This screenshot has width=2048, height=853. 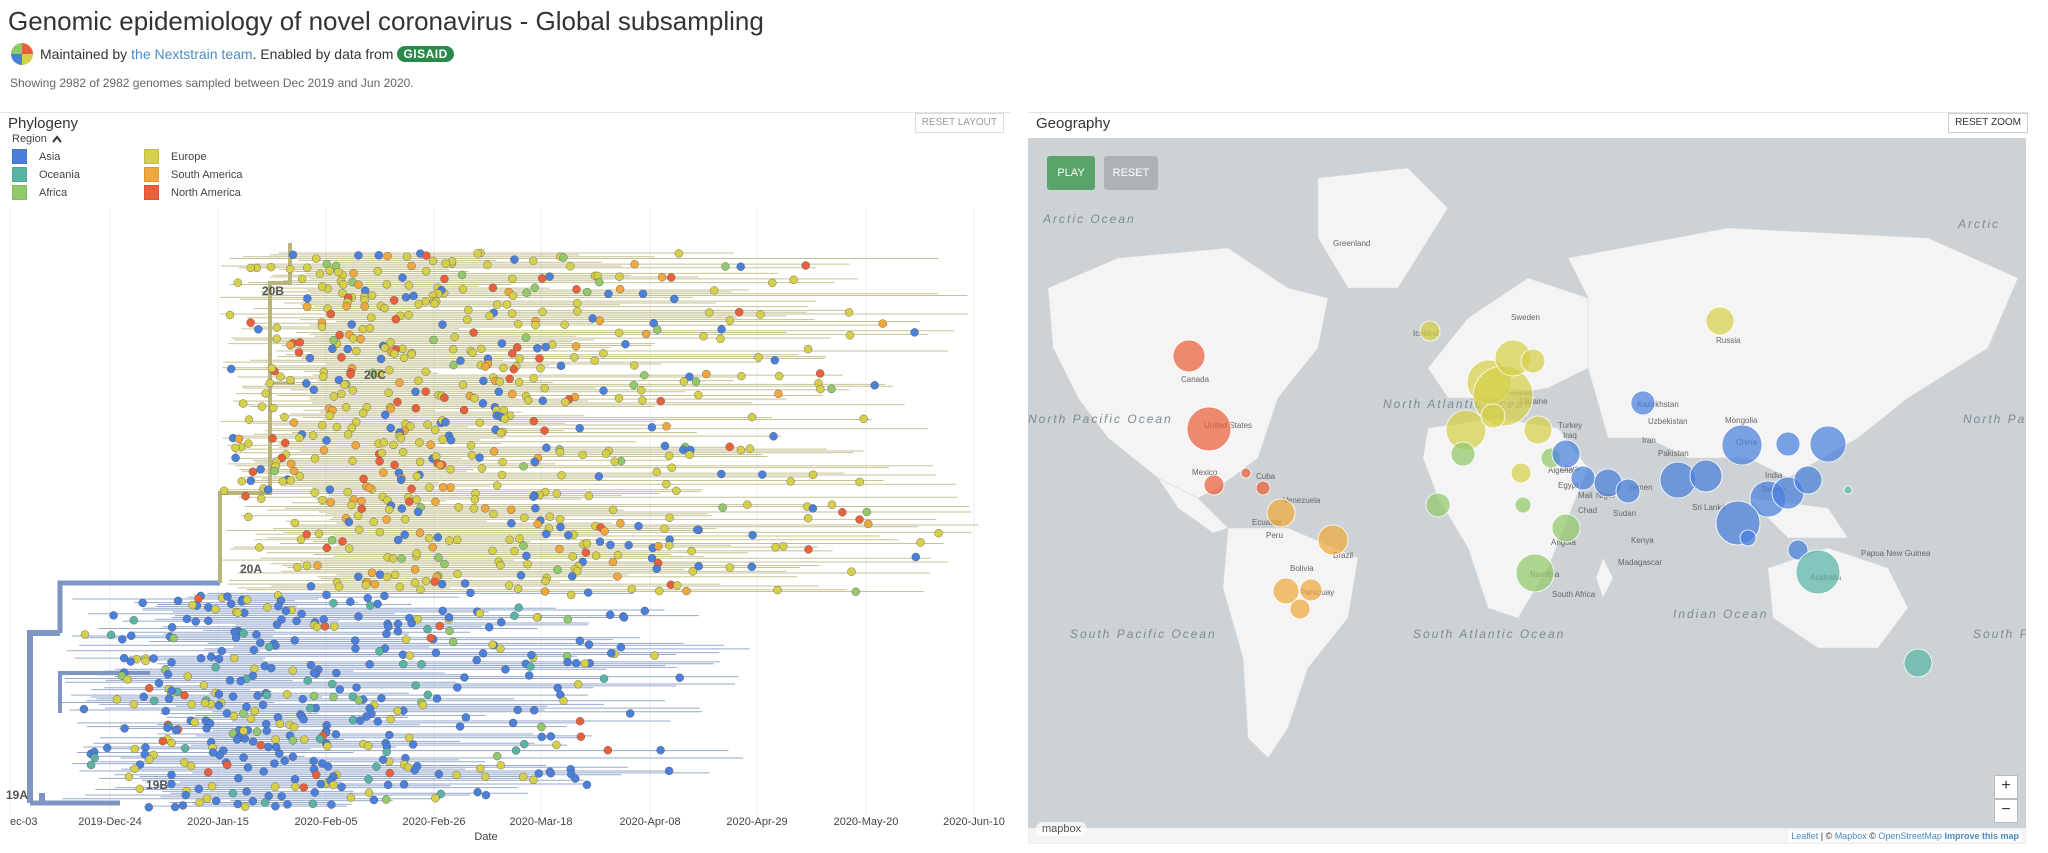 I want to click on ocean-label: North Pacific Ocean, so click(x=1100, y=419).